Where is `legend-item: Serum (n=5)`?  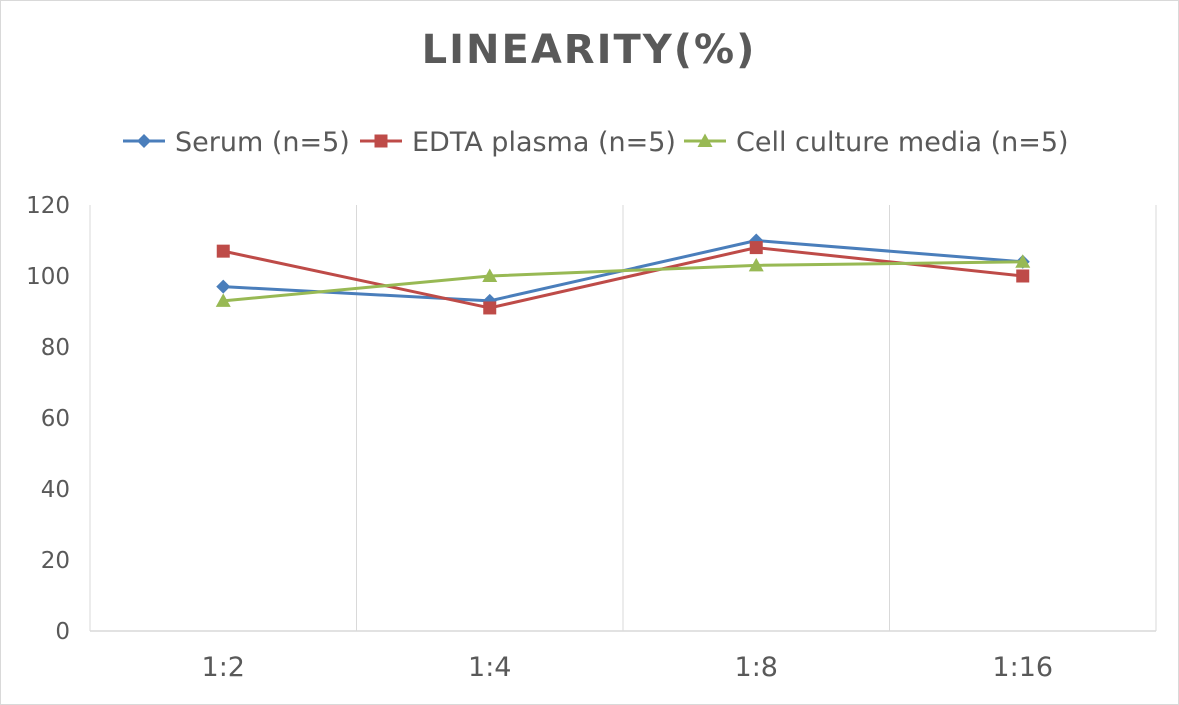
legend-item: Serum (n=5) is located at coordinates (236, 142).